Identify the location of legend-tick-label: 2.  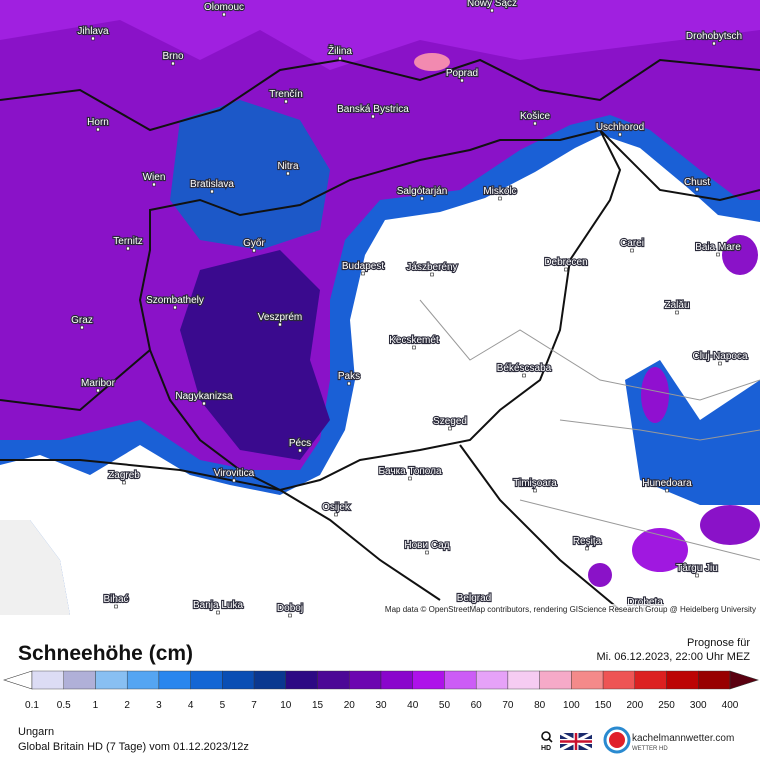
(127, 705).